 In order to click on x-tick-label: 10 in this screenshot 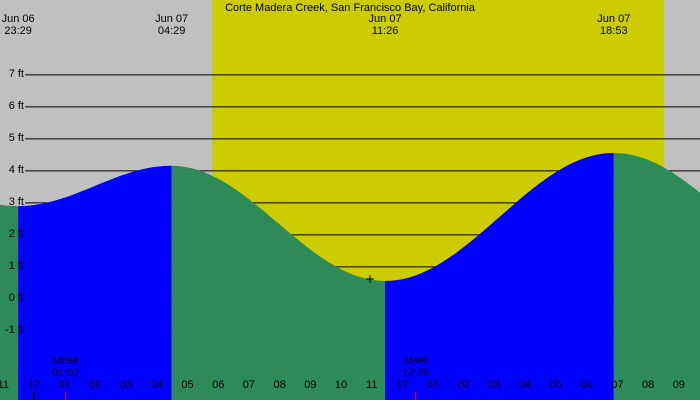, I will do `click(341, 385)`.